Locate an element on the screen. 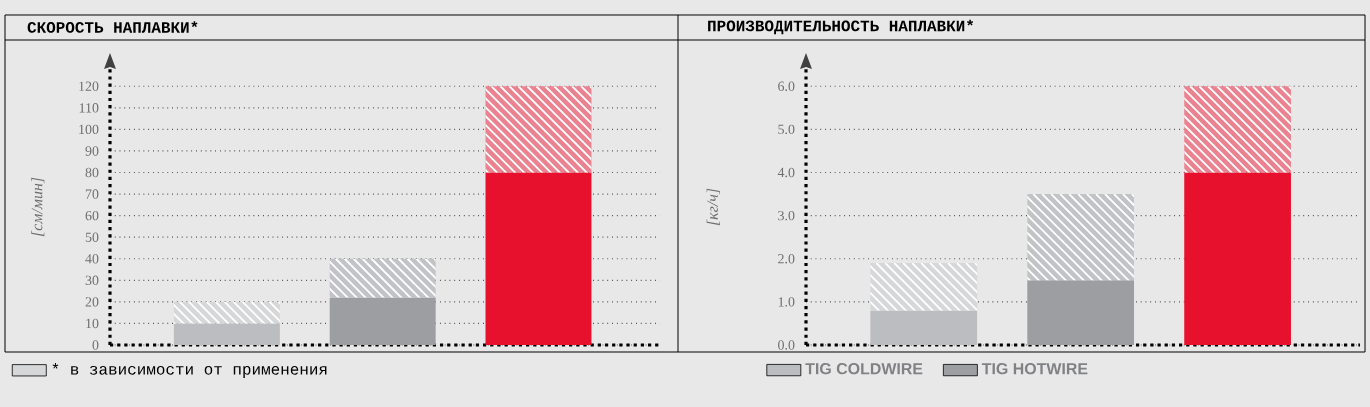 The height and width of the screenshot is (407, 1370). y-tick-label: 70 is located at coordinates (92, 194).